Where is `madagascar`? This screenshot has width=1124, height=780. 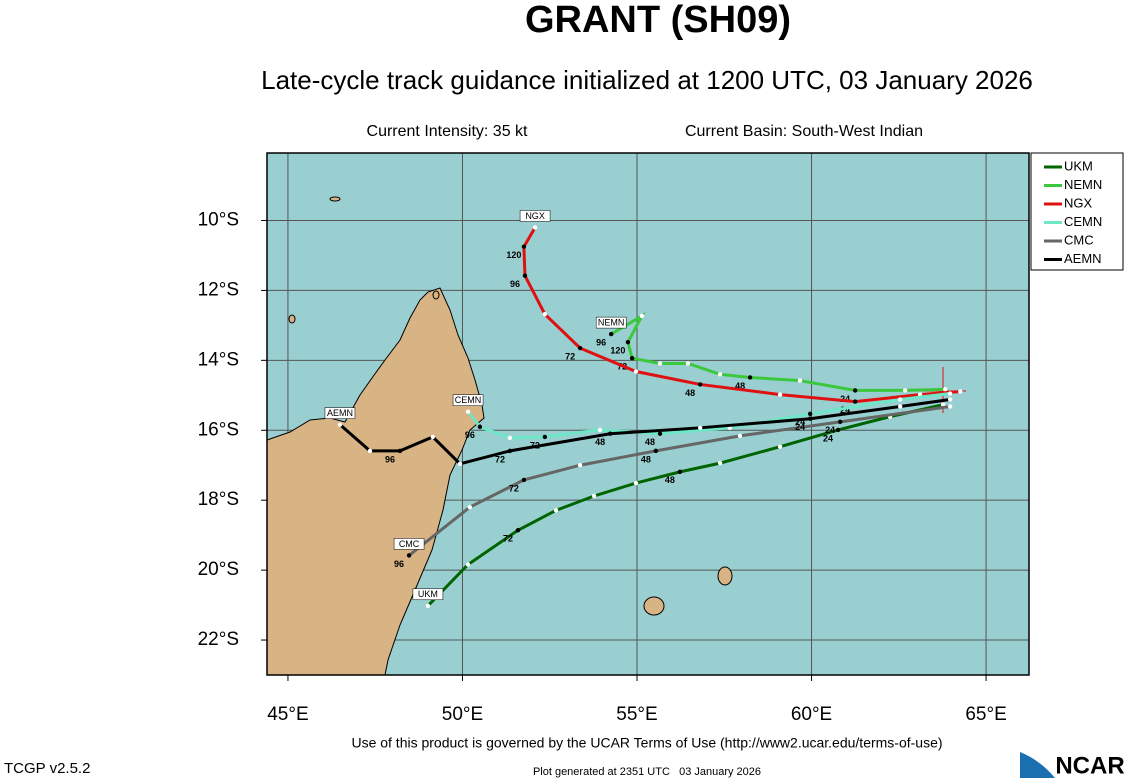
madagascar is located at coordinates (375, 481).